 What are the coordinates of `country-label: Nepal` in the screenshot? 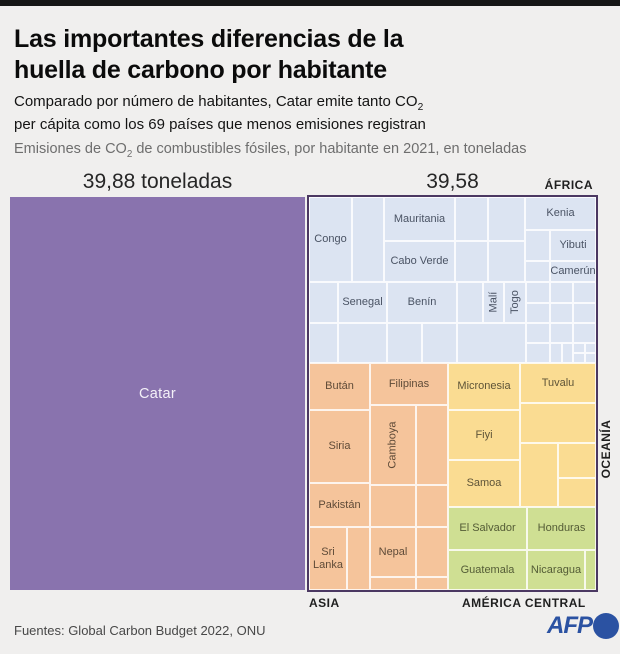 It's located at (393, 551).